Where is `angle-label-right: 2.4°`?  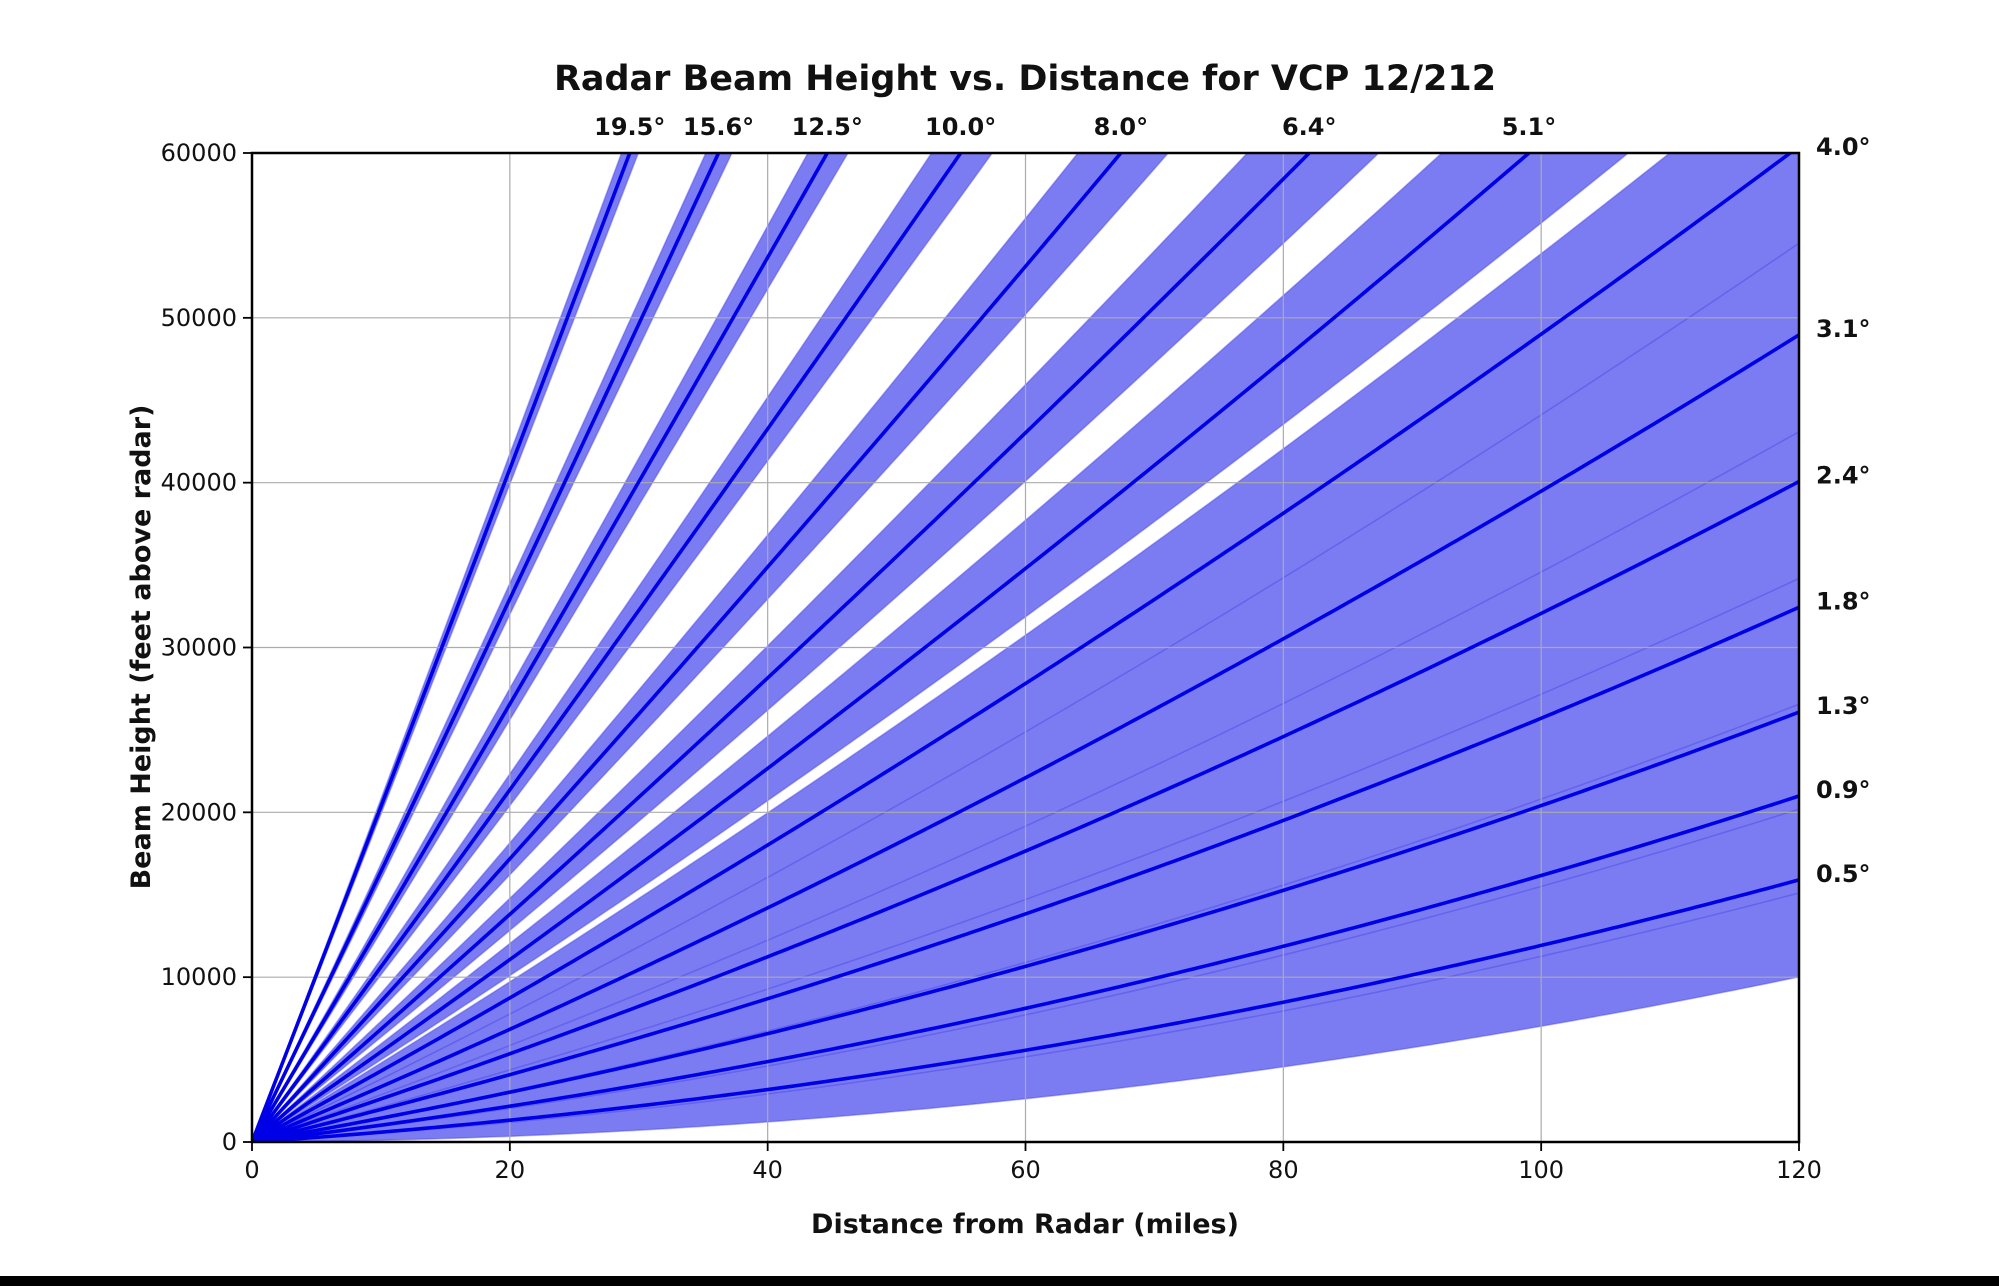
angle-label-right: 2.4° is located at coordinates (1843, 476).